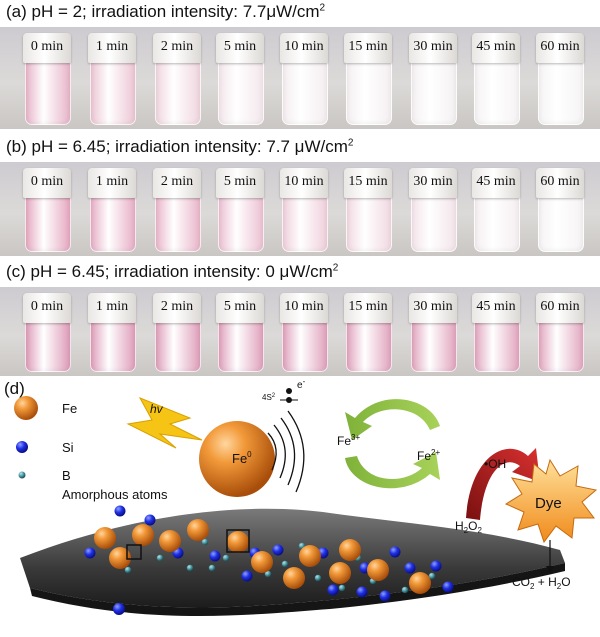  I want to click on vial-time-label: 60 min, so click(560, 306).